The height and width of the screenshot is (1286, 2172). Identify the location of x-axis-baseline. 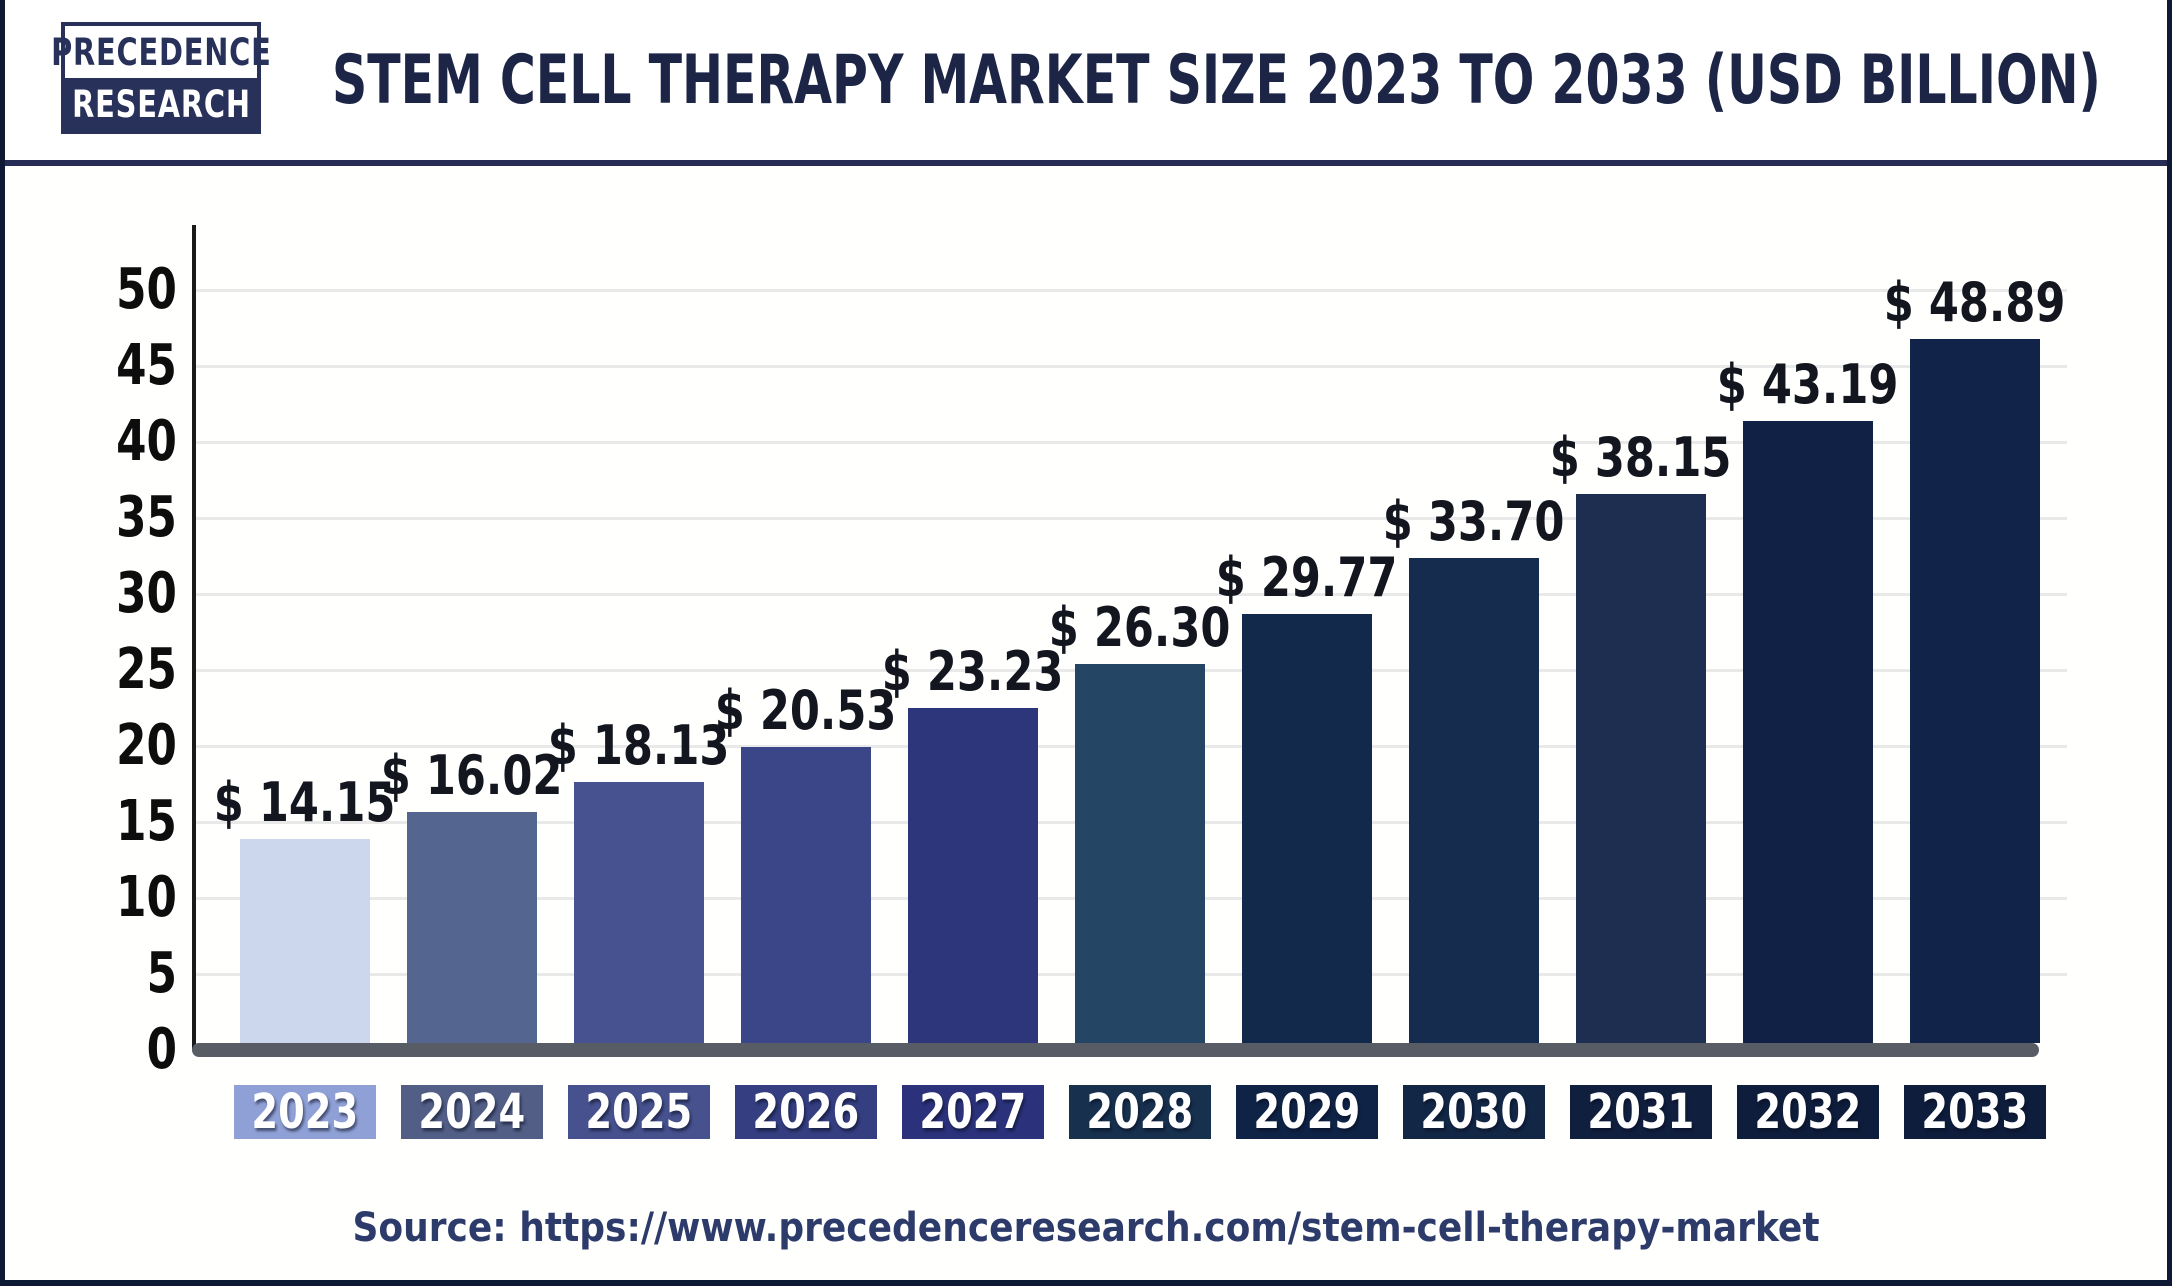
(1115, 1050).